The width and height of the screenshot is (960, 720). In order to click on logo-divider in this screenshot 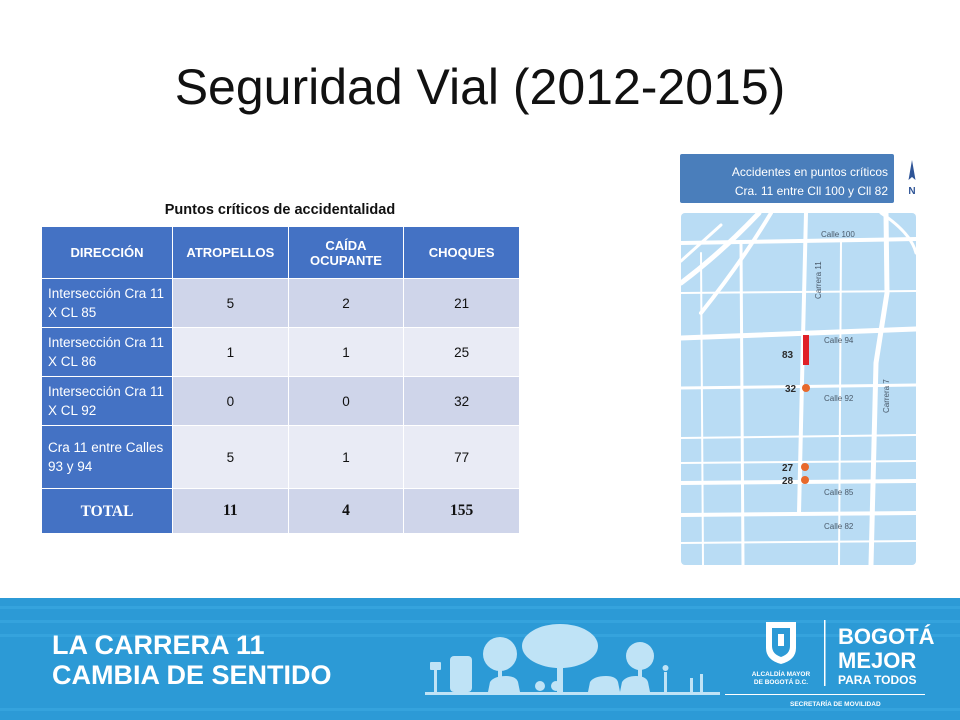, I will do `click(825, 653)`.